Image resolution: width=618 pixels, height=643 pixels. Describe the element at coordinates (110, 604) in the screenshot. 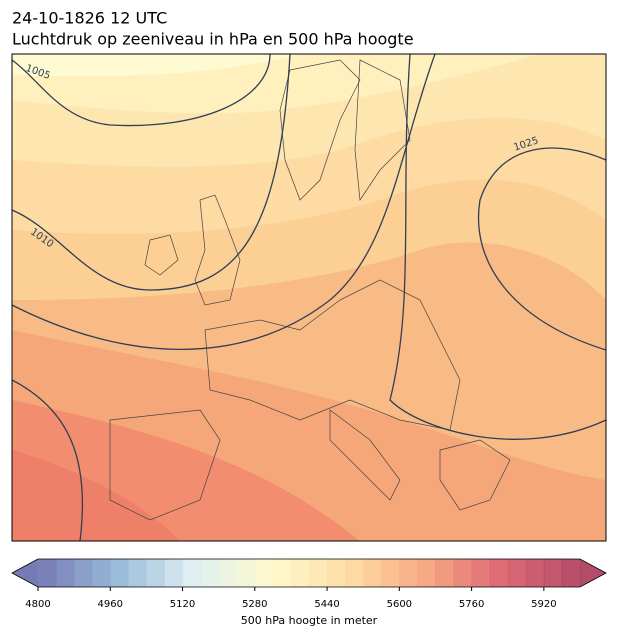

I see `colorbar-tick-label: 4960` at that location.